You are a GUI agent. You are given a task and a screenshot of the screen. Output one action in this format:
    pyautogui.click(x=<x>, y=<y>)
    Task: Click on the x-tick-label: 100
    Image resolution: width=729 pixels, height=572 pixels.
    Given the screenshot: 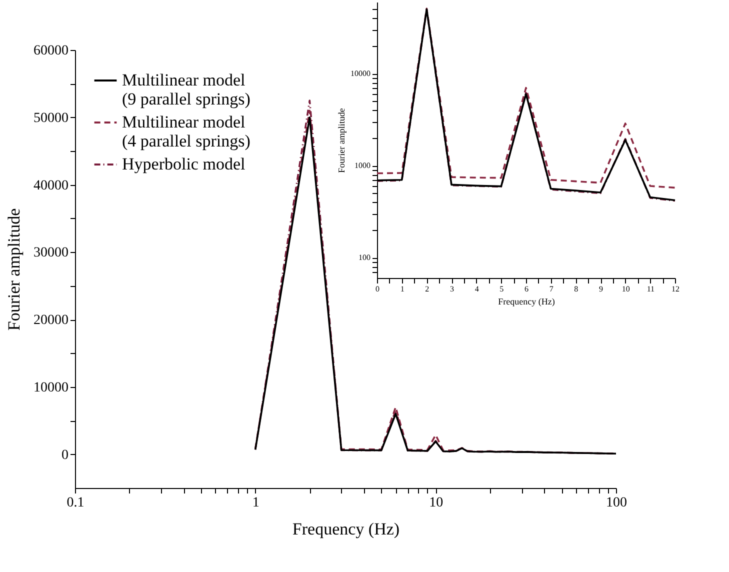 What is the action you would take?
    pyautogui.click(x=616, y=503)
    